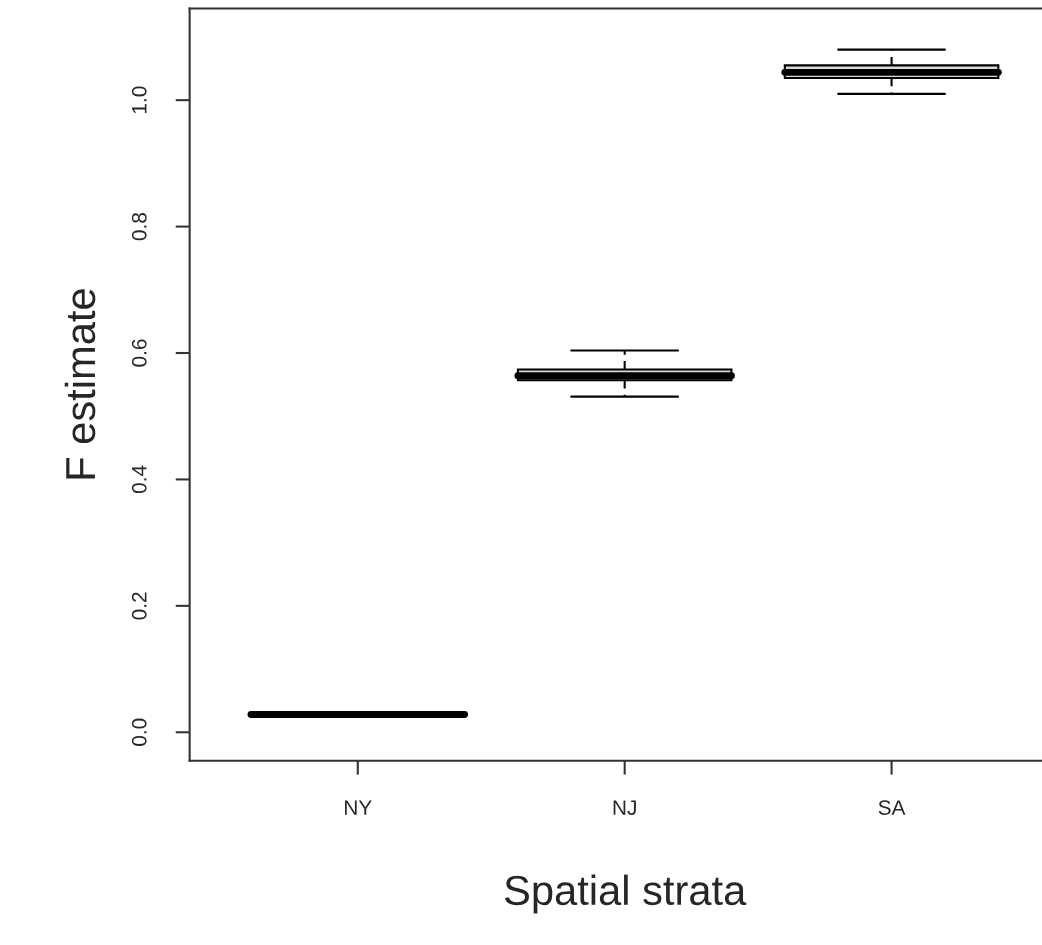  Describe the element at coordinates (139, 100) in the screenshot. I see `y-tick-label: 1.0` at that location.